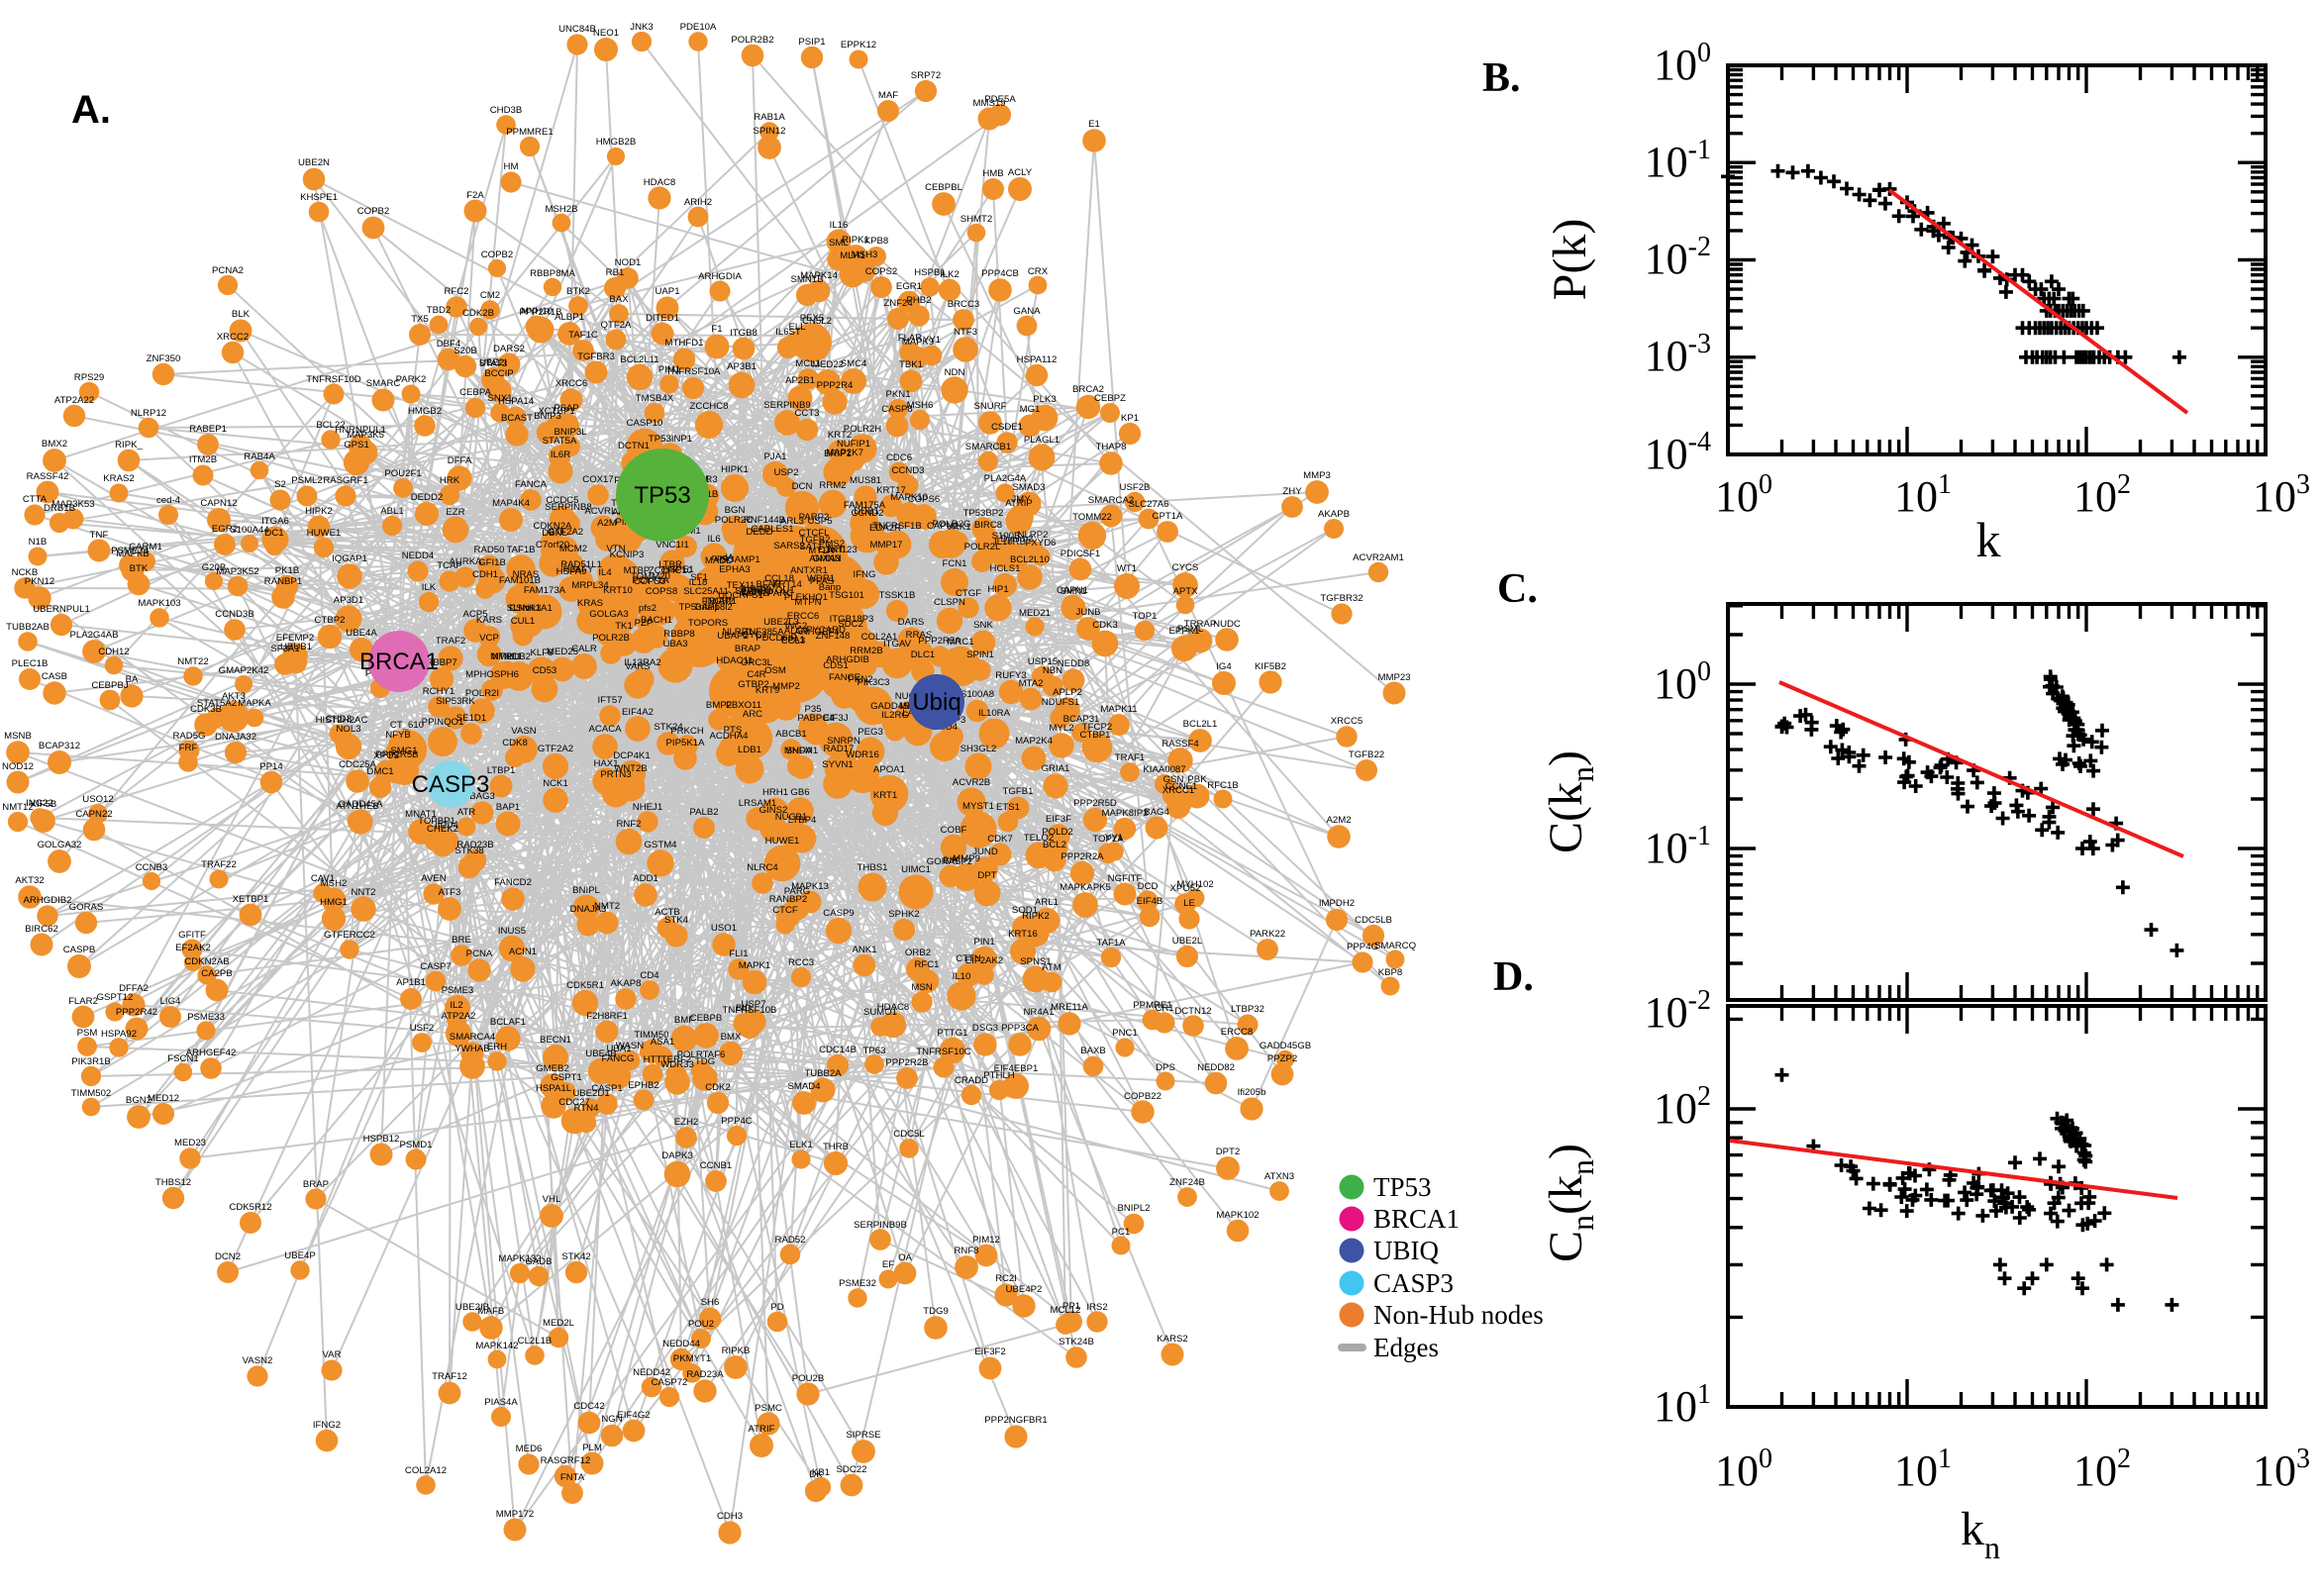 This screenshot has width=2323, height=1596. What do you see at coordinates (999, 1075) in the screenshot?
I see `svg-text: PTHLH` at bounding box center [999, 1075].